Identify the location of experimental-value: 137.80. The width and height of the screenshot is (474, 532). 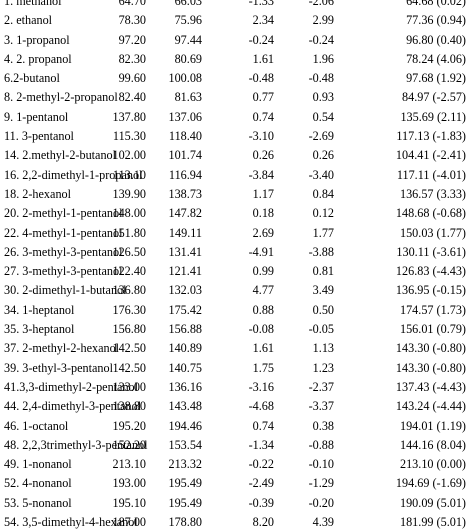
(129, 116).